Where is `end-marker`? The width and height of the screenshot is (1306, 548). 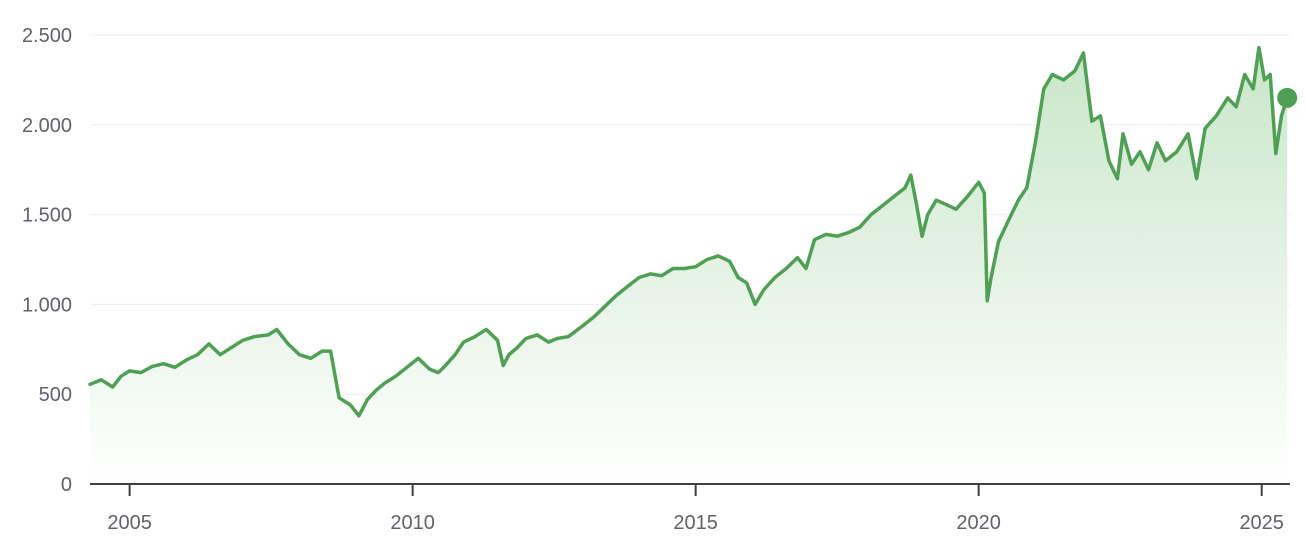
end-marker is located at coordinates (1287, 97).